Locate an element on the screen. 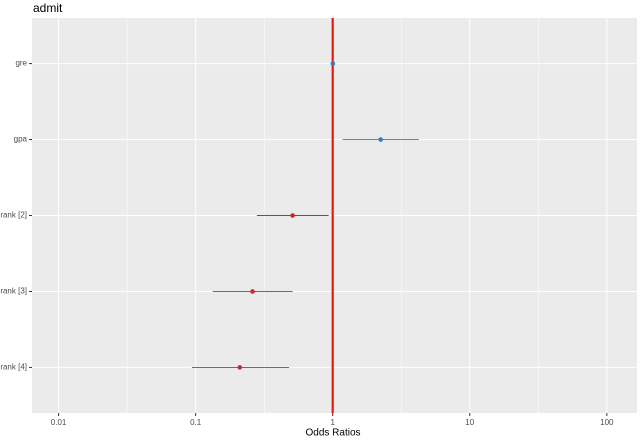  y-tick-label: rank [4] is located at coordinates (13, 367).